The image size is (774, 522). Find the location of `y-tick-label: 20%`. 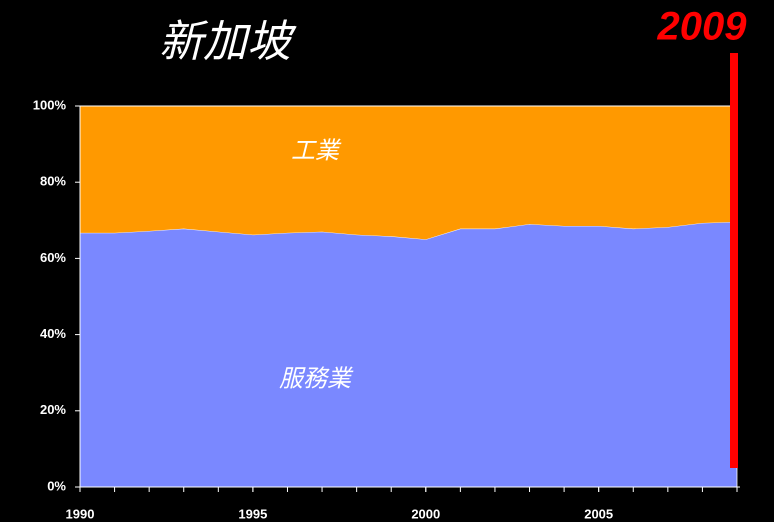

y-tick-label: 20% is located at coordinates (53, 409).